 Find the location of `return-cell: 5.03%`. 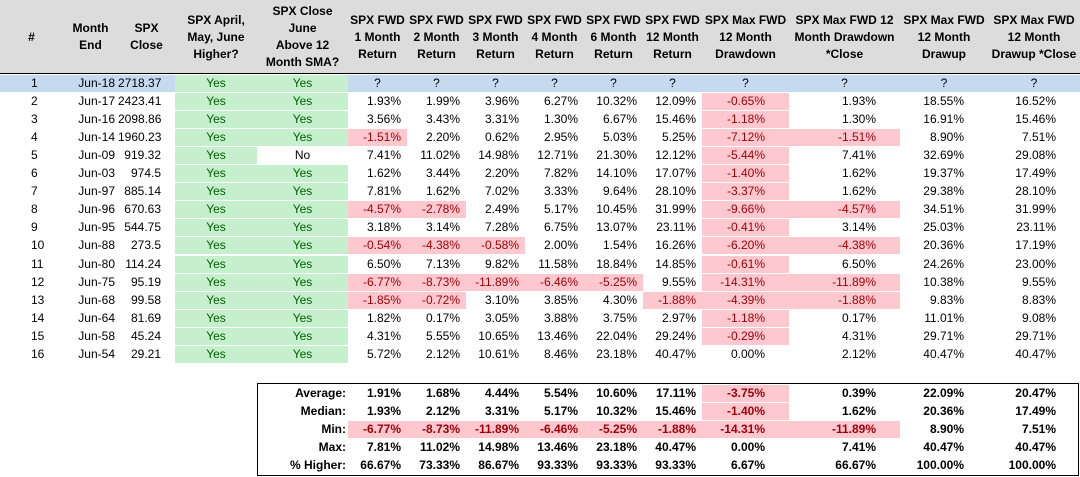

return-cell: 5.03% is located at coordinates (619, 137).